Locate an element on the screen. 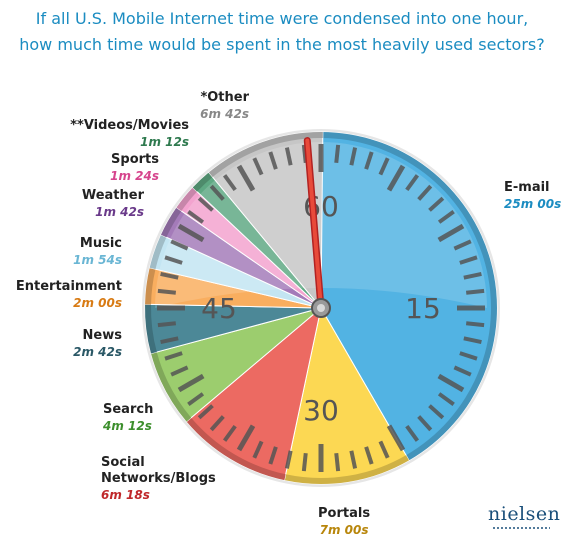 This screenshot has height=541, width=564. label-portals-name: Portals is located at coordinates (344, 513).